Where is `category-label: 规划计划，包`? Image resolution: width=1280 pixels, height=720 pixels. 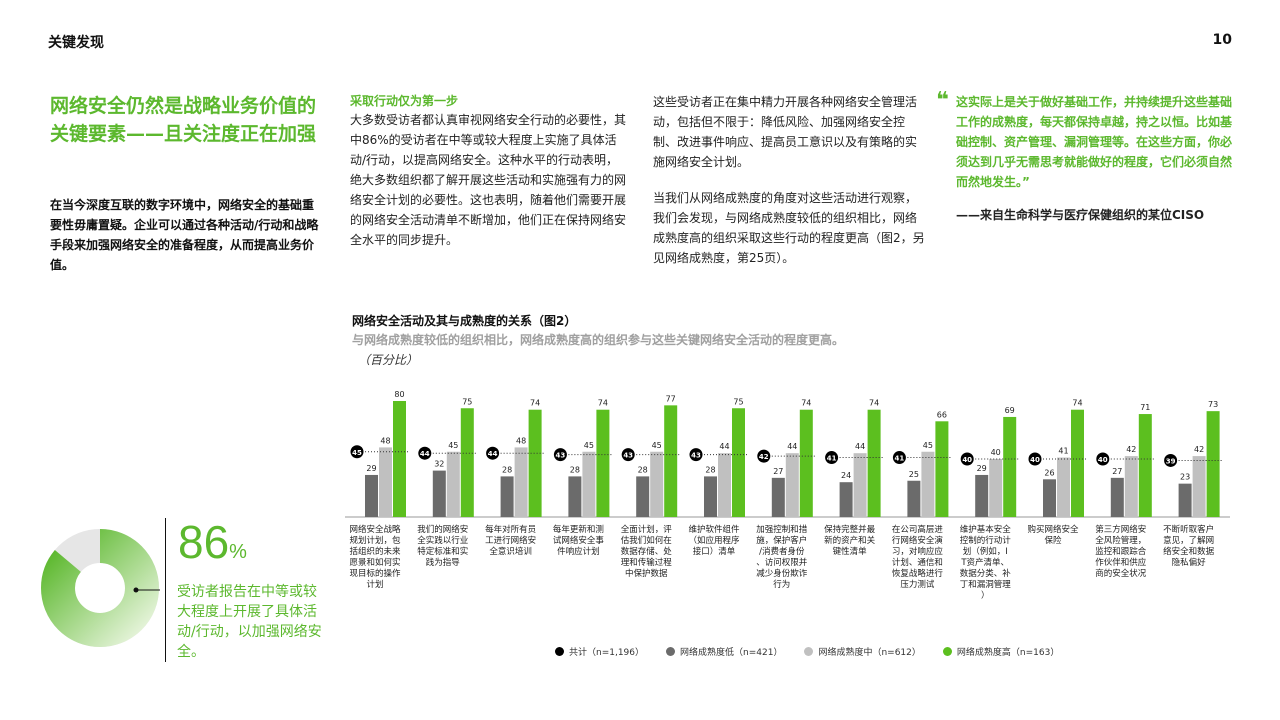
category-label: 规划计划，包 is located at coordinates (375, 540).